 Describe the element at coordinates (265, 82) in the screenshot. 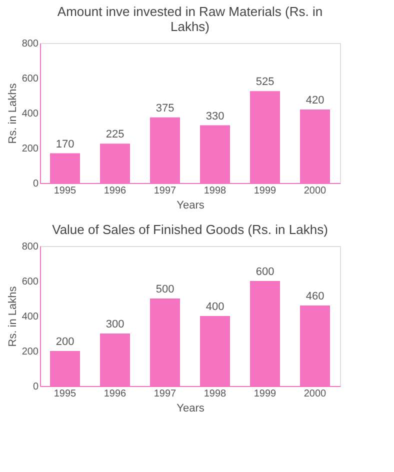

I see `data-label: 525` at that location.